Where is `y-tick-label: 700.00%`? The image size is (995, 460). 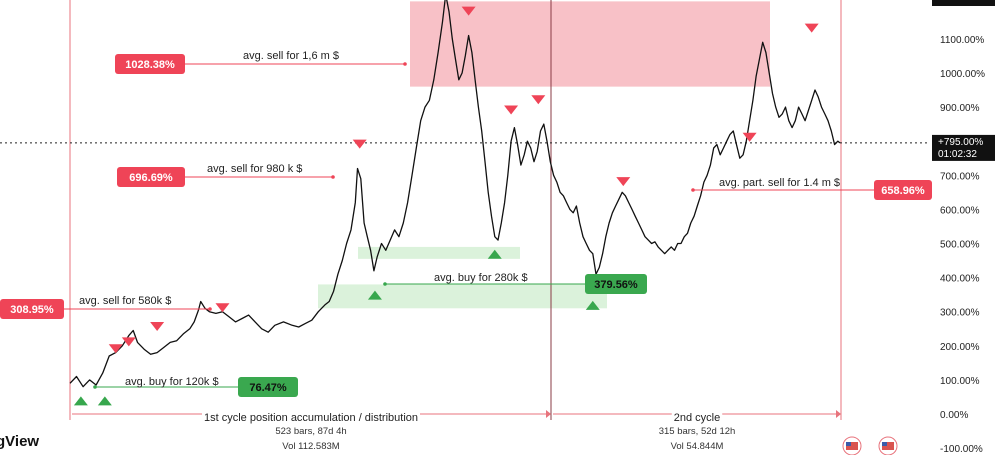 y-tick-label: 700.00% is located at coordinates (960, 176).